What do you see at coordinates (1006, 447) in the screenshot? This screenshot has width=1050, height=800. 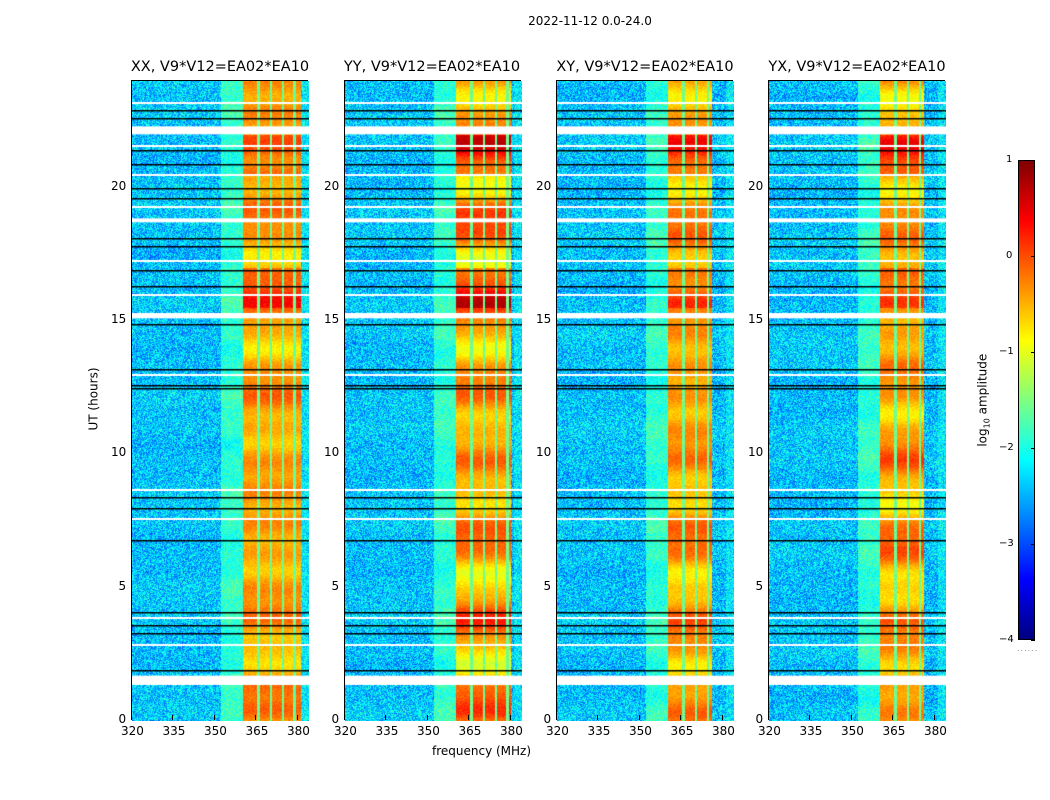 I see `colorbar-tick-label: −2` at bounding box center [1006, 447].